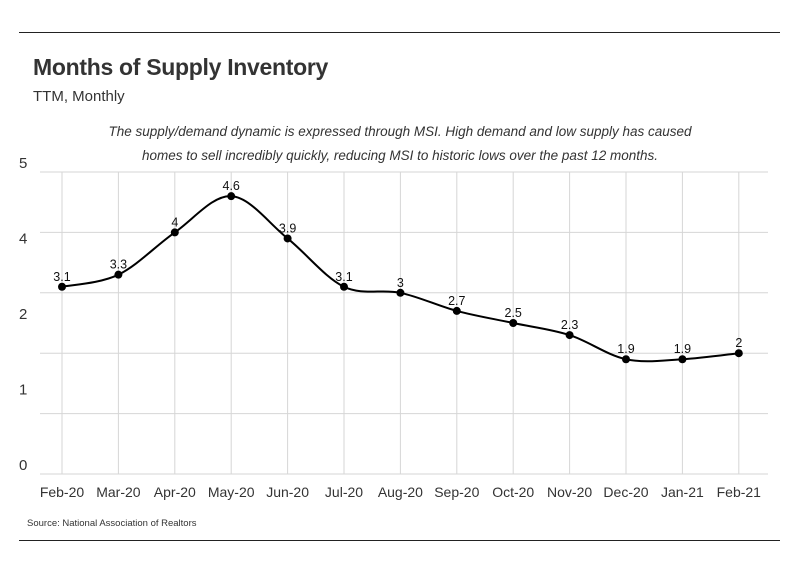 This screenshot has height=575, width=800. What do you see at coordinates (23, 465) in the screenshot?
I see `y-tick-label: 0` at bounding box center [23, 465].